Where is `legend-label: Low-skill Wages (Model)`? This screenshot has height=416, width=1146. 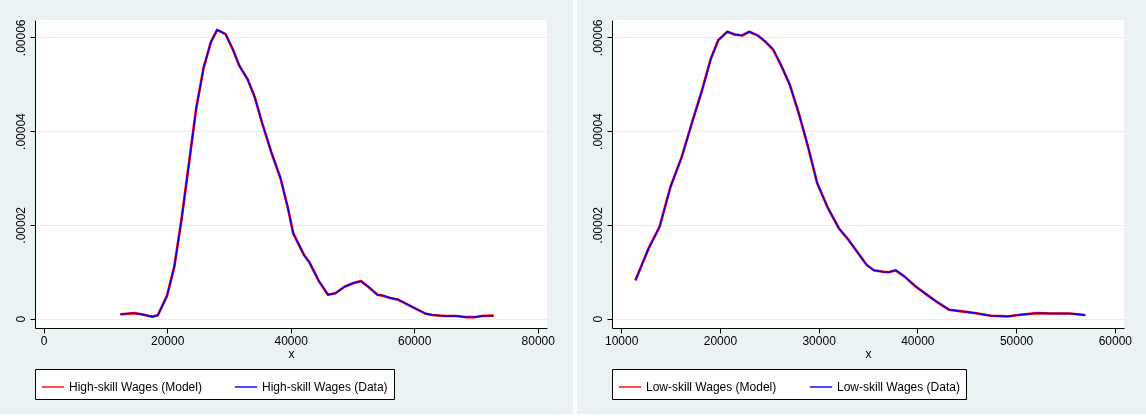 legend-label: Low-skill Wages (Model) is located at coordinates (711, 387).